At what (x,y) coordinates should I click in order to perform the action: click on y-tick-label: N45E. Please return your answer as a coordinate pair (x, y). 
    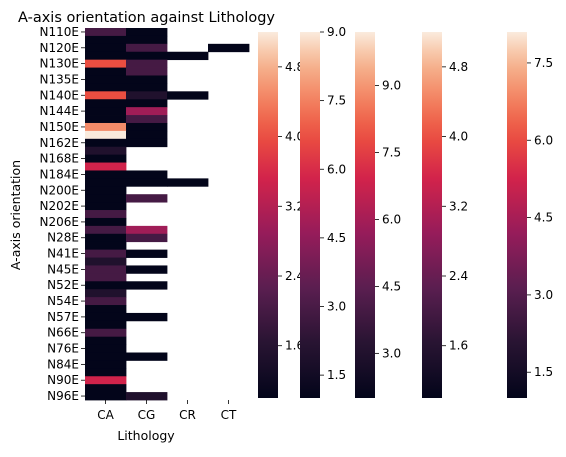
    Looking at the image, I should click on (63, 269).